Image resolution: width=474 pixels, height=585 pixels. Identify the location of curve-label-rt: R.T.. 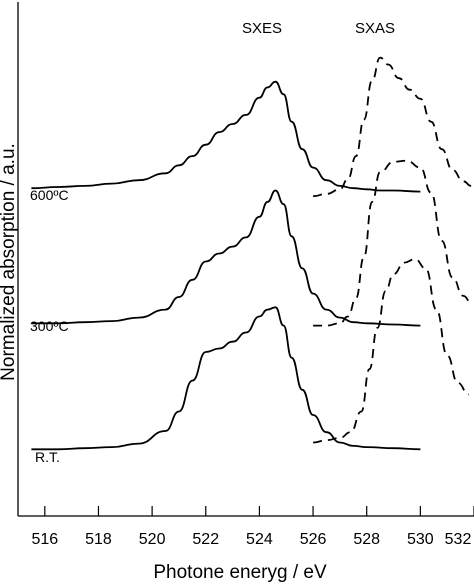
(47, 457).